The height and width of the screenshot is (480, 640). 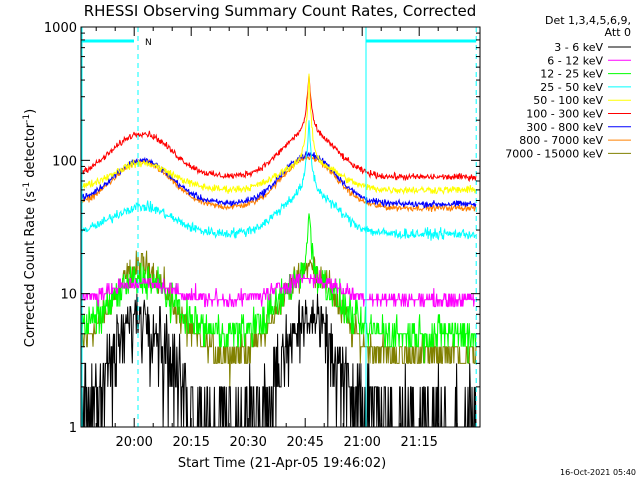 What do you see at coordinates (598, 472) in the screenshot?
I see `timestamp: 16-Oct-2021 05:40` at bounding box center [598, 472].